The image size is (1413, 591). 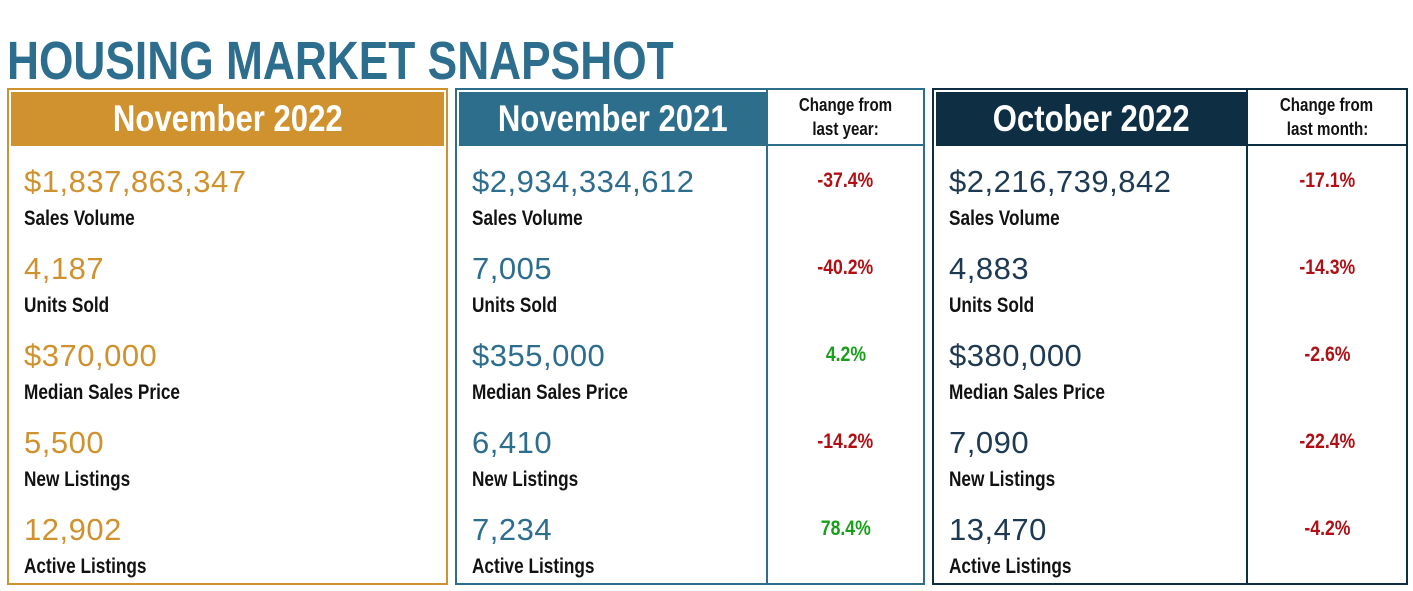 I want to click on metric-units-sold: 4,883 Units Sold, so click(x=1090, y=276).